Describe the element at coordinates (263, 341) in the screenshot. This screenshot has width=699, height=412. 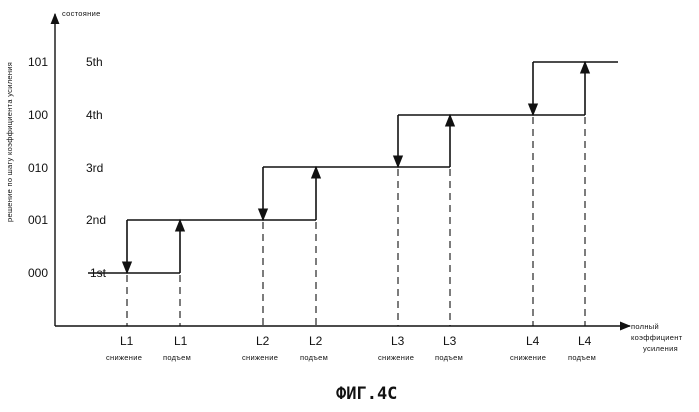
I see `threshold-L2-down: L2` at that location.